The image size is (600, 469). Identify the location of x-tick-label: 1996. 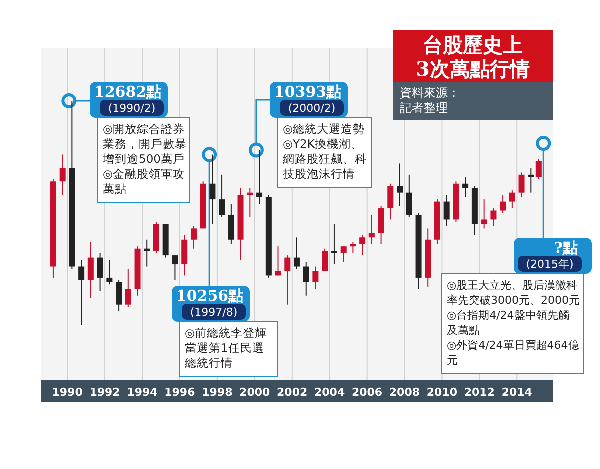
(180, 392).